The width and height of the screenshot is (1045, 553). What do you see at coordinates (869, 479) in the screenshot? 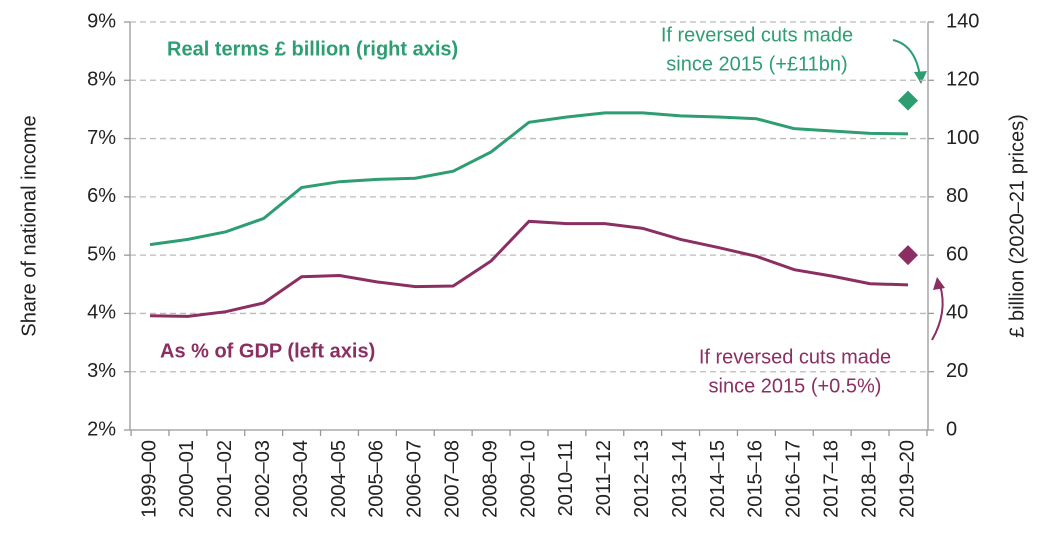
I see `x-tick-label: 2018–19` at bounding box center [869, 479].